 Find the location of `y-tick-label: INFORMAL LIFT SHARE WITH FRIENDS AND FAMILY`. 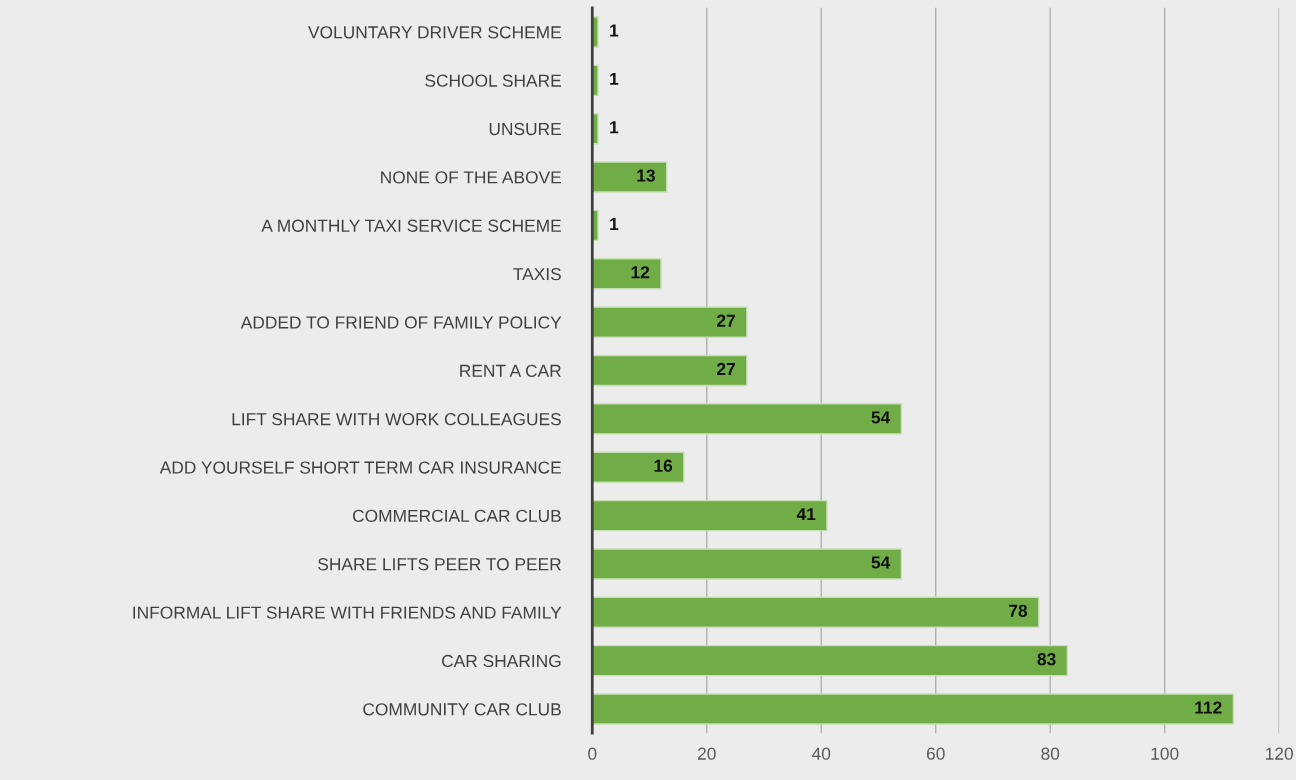

y-tick-label: INFORMAL LIFT SHARE WITH FRIENDS AND FAMILY is located at coordinates (347, 612).